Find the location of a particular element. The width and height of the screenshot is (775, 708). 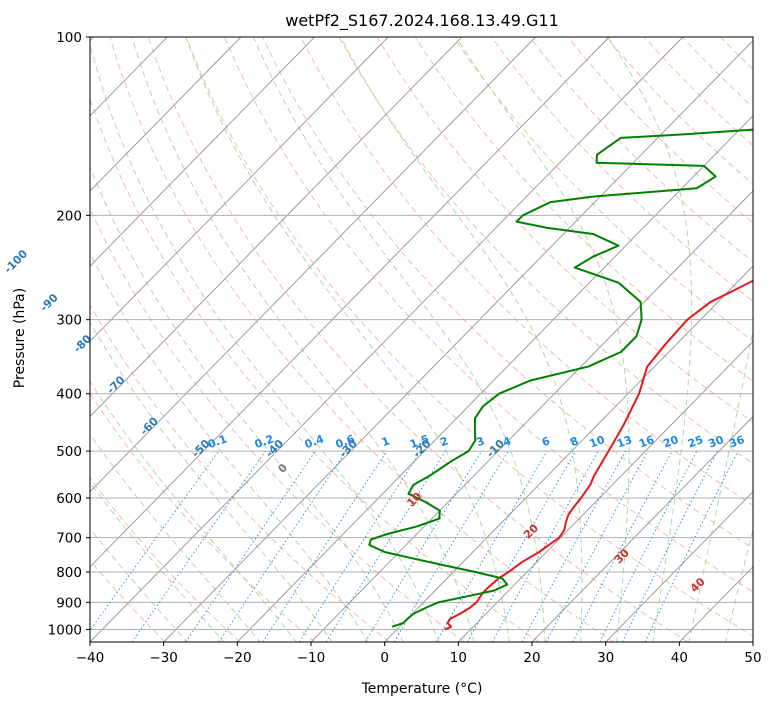

mixing-ratio-label: 8 is located at coordinates (575, 441).